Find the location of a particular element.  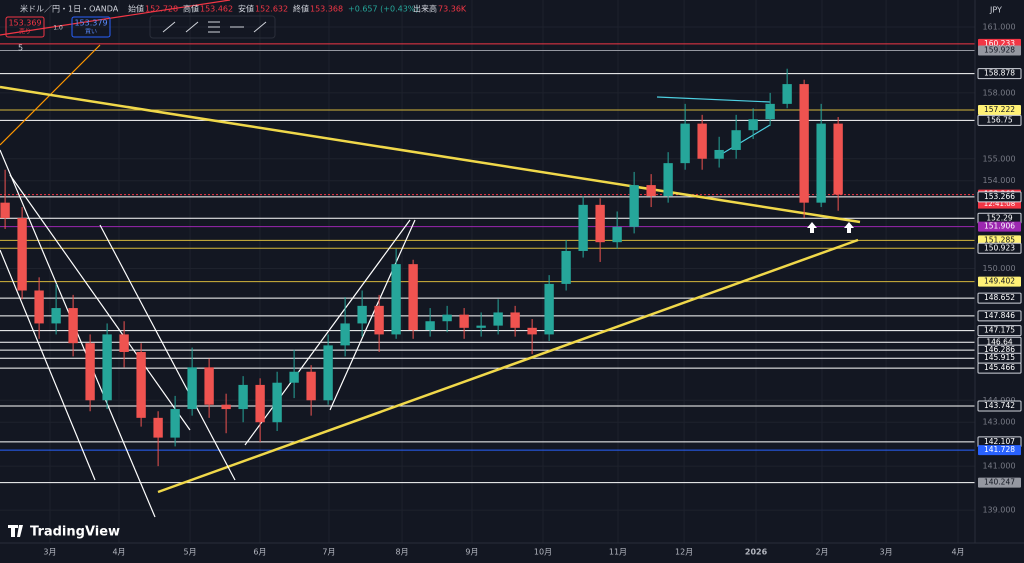

ohlc-value: 153.462 is located at coordinates (216, 9).